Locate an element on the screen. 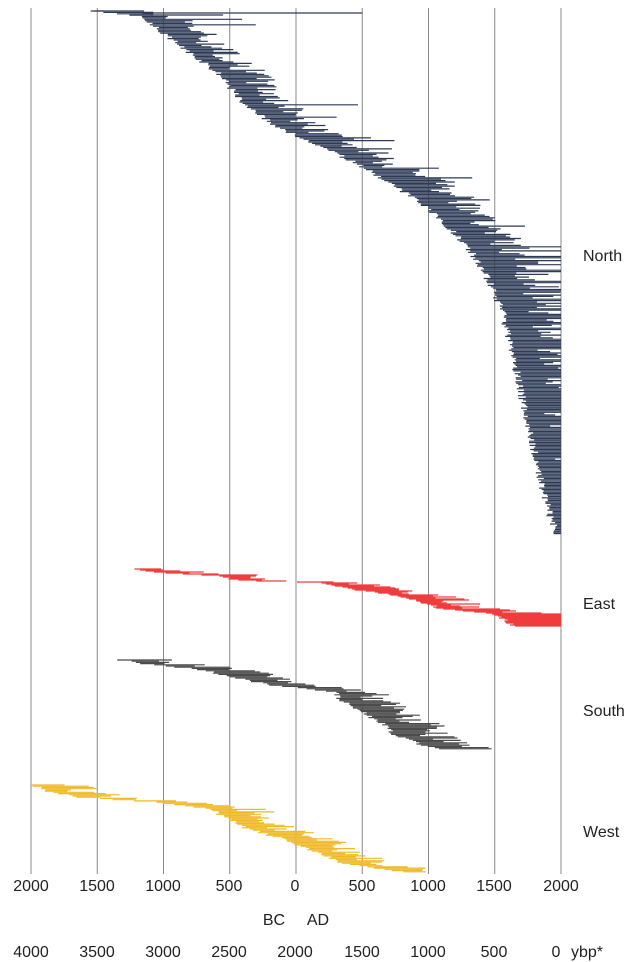 The width and height of the screenshot is (629, 962). region-label-south: South is located at coordinates (604, 711).